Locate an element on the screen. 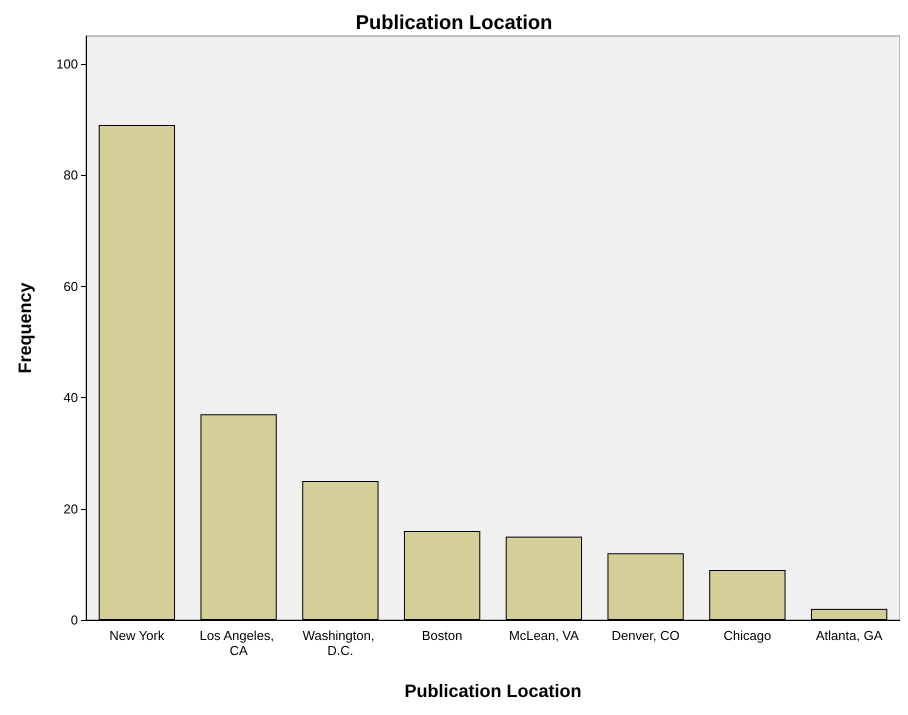 This screenshot has width=908, height=715. x-tick-label: New York is located at coordinates (137, 635).